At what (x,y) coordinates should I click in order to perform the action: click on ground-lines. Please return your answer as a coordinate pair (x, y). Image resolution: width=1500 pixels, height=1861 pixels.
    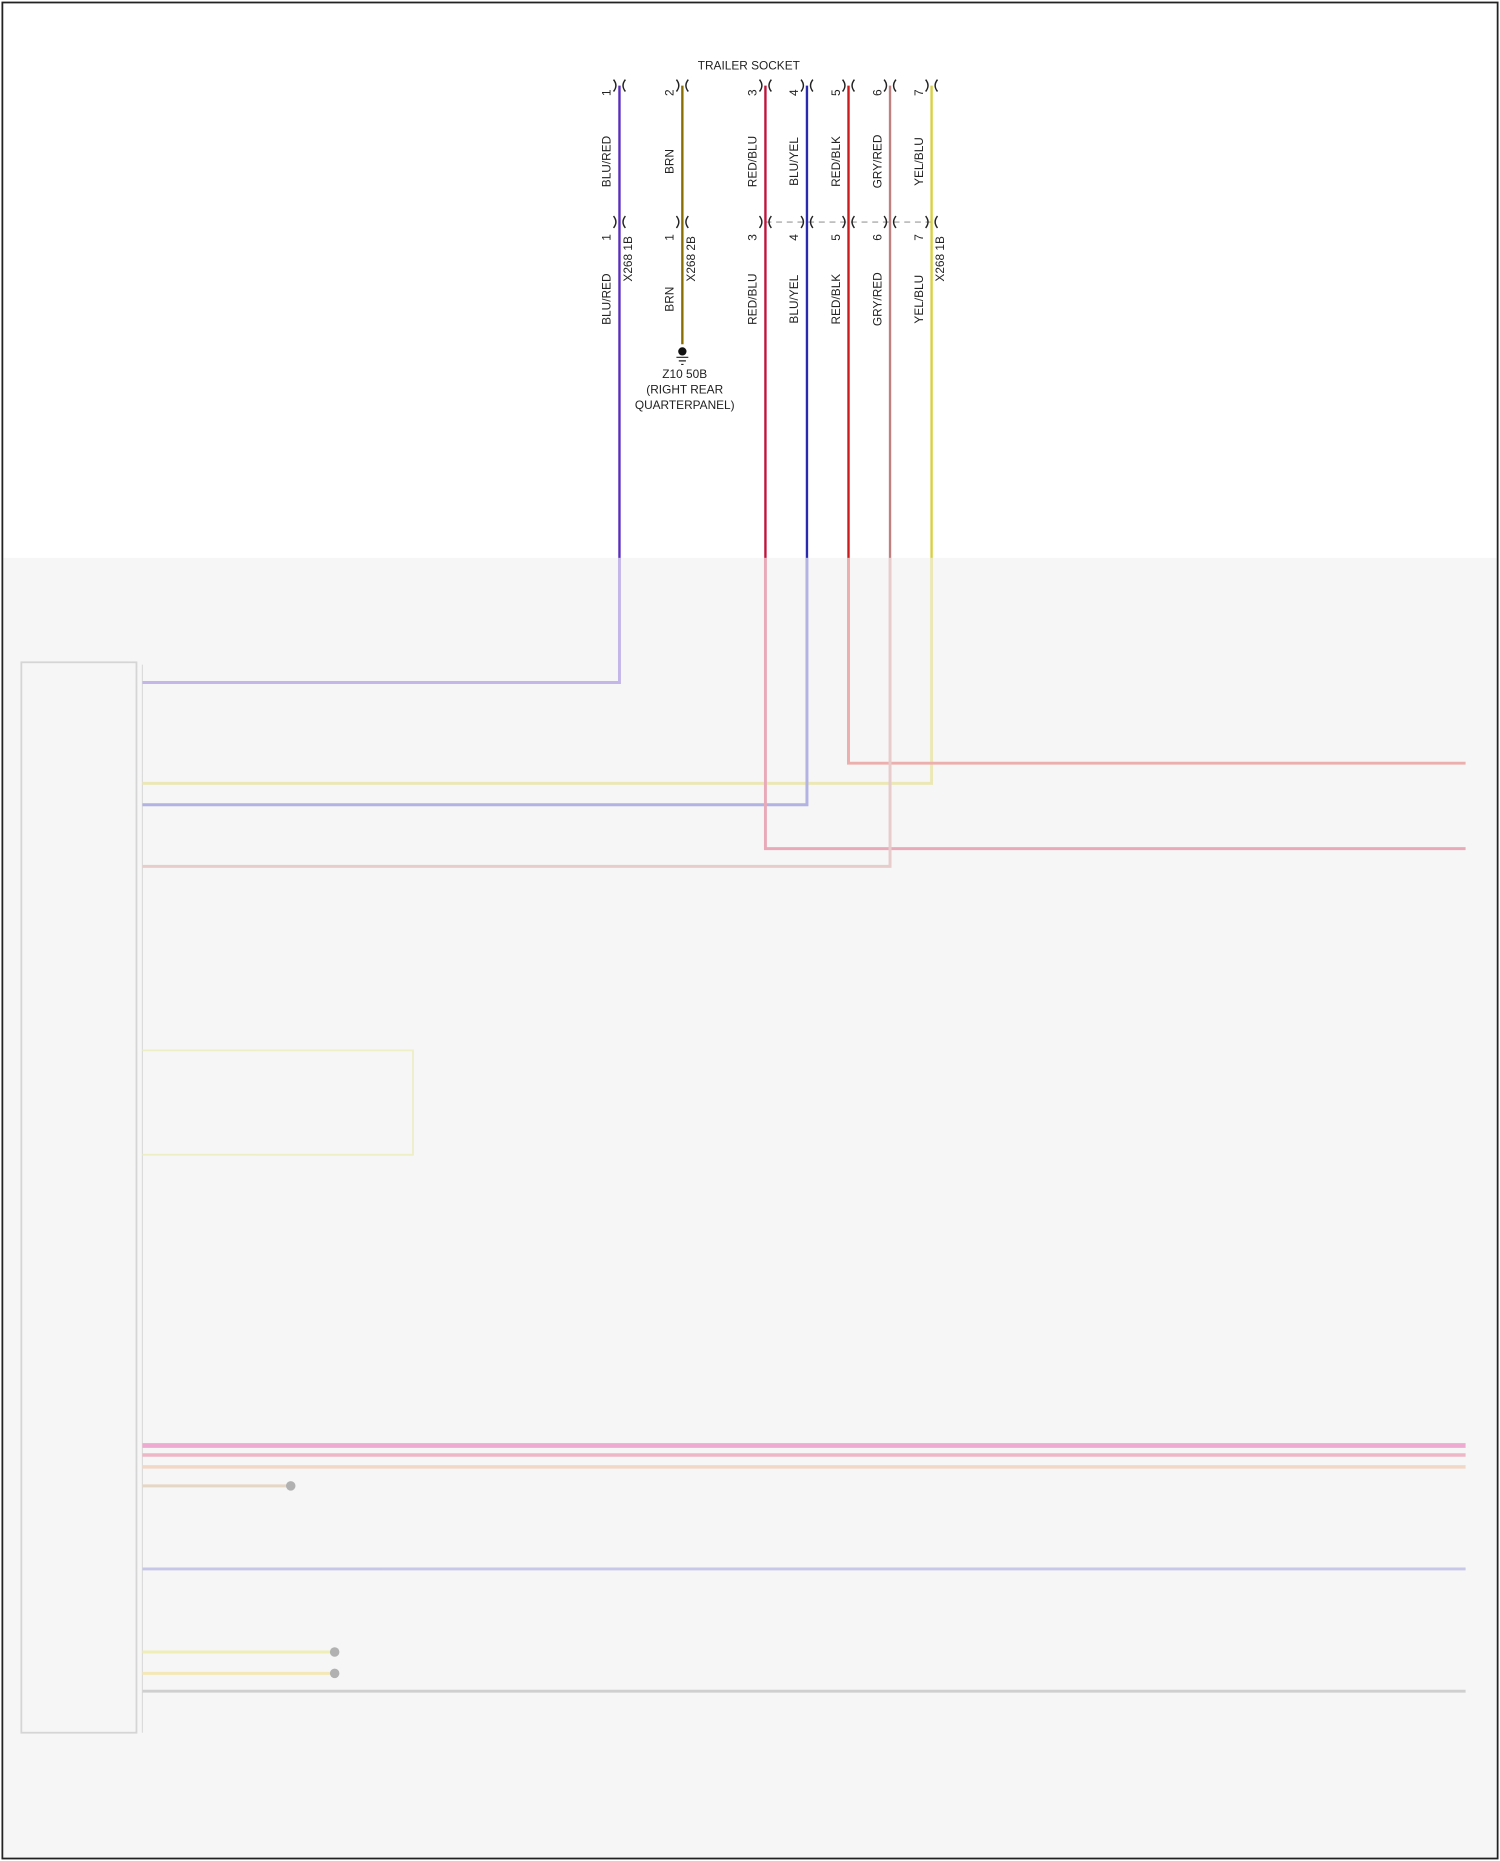
    Looking at the image, I should click on (682, 361).